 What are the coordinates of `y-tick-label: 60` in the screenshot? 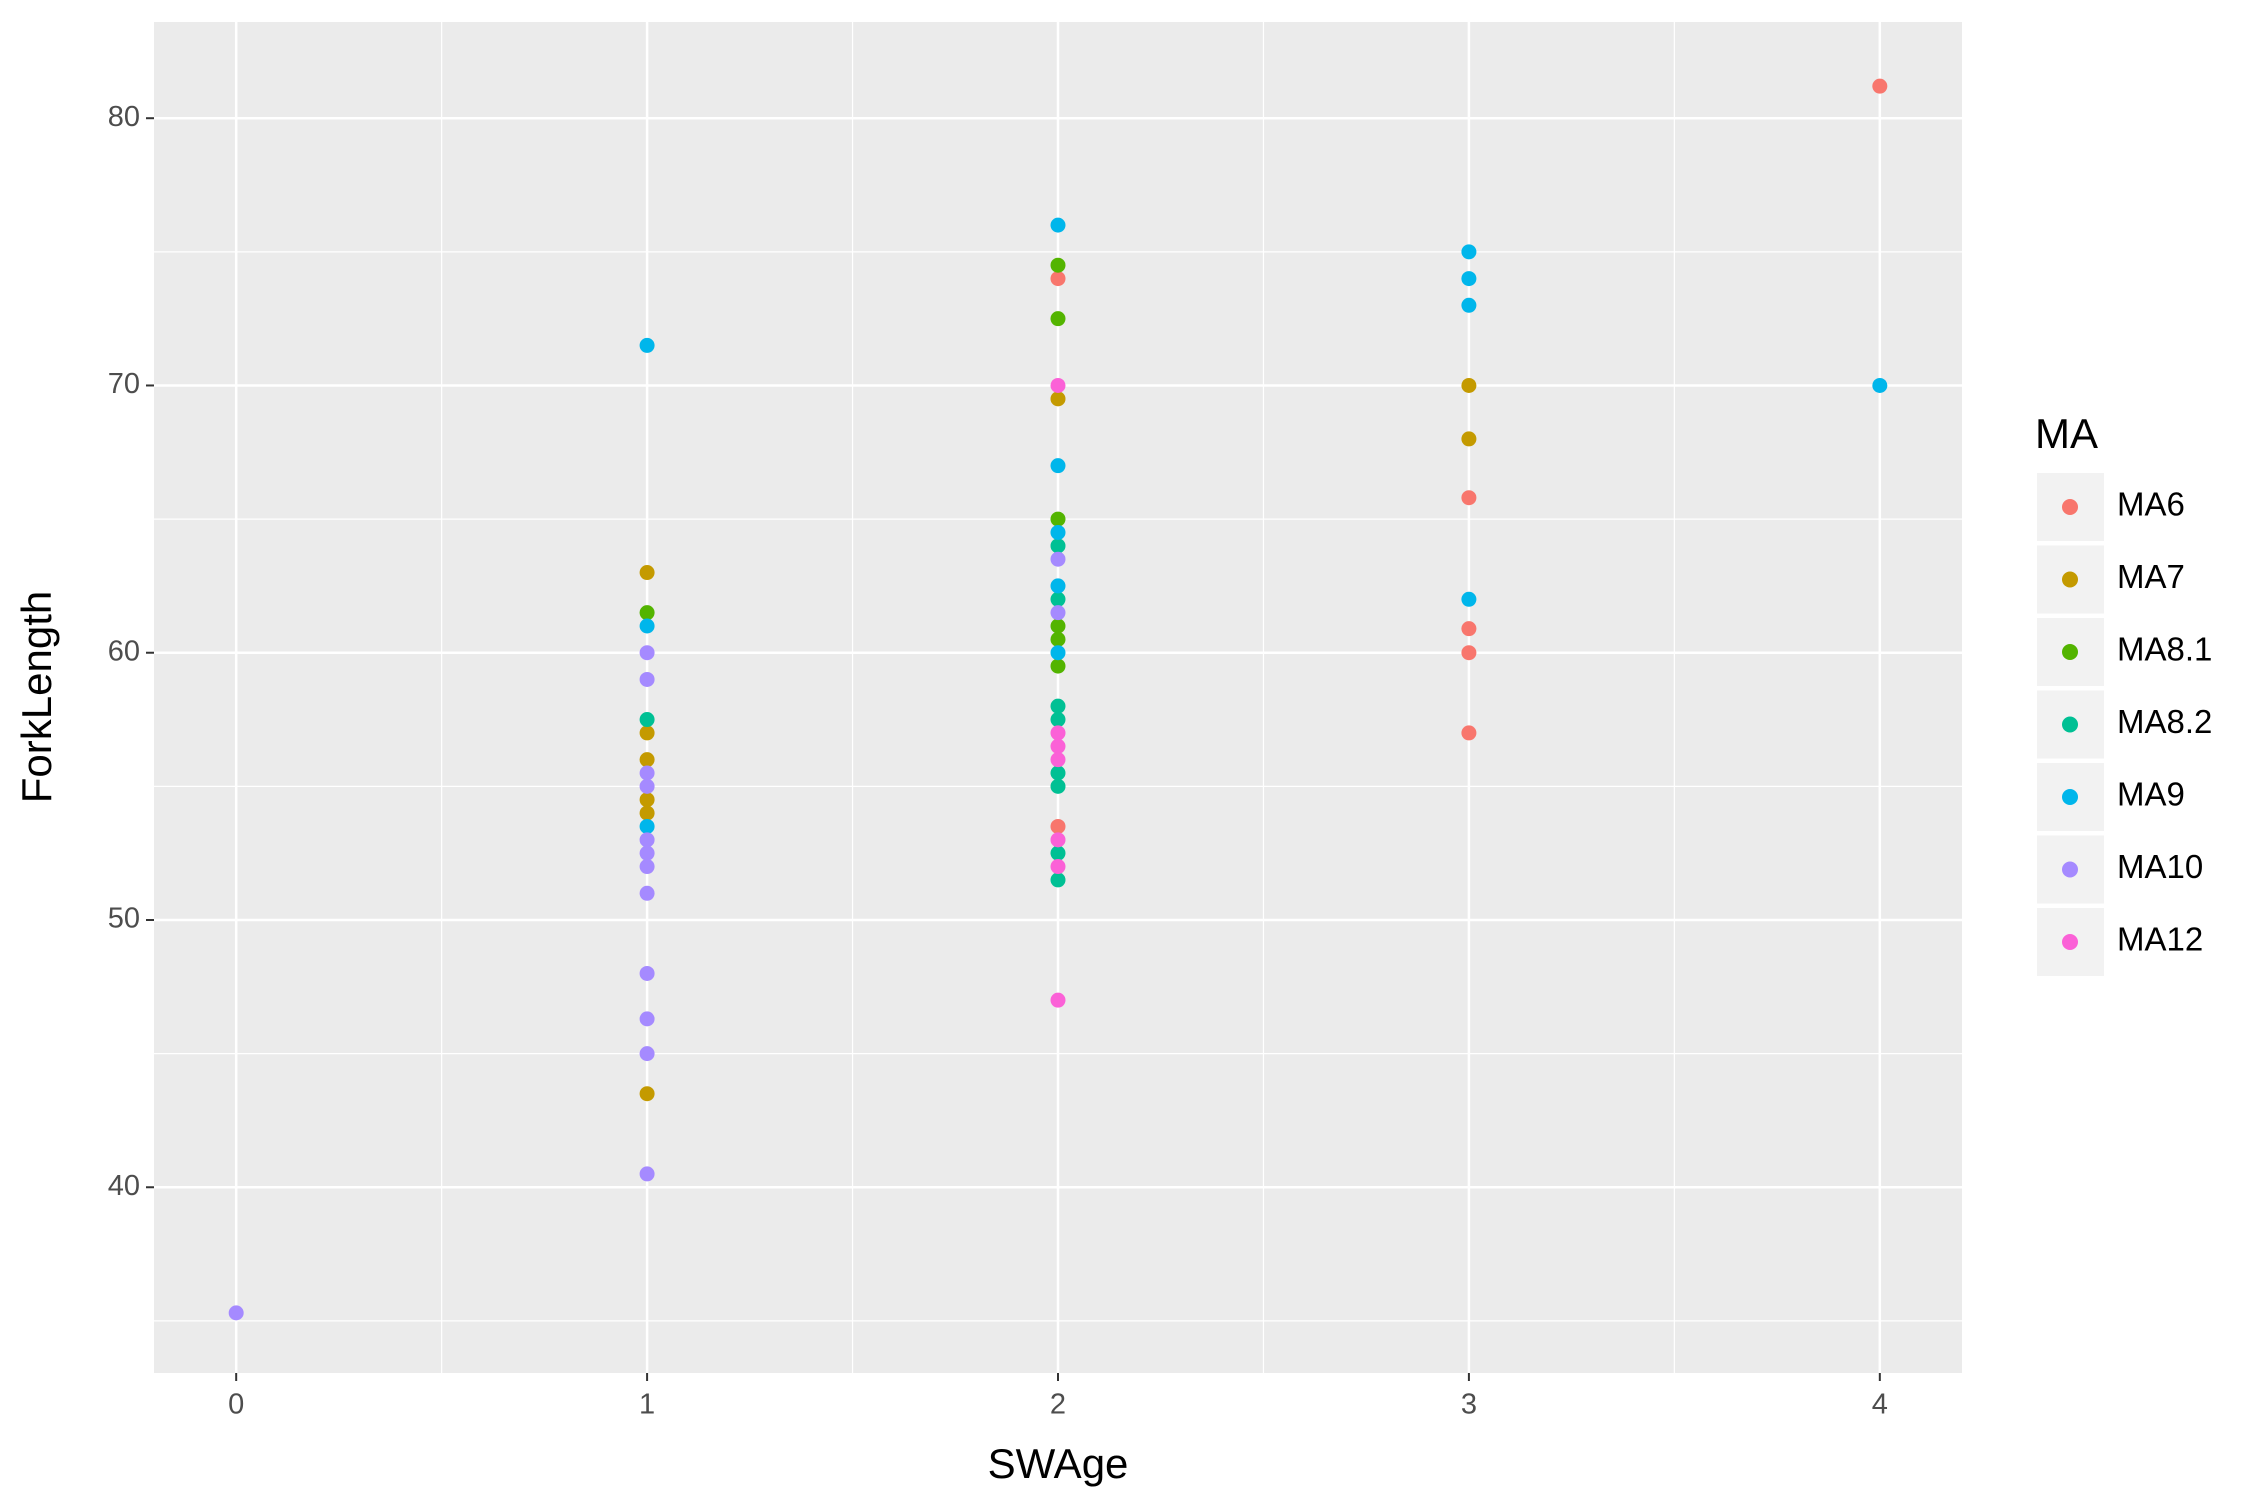 It's located at (124, 651).